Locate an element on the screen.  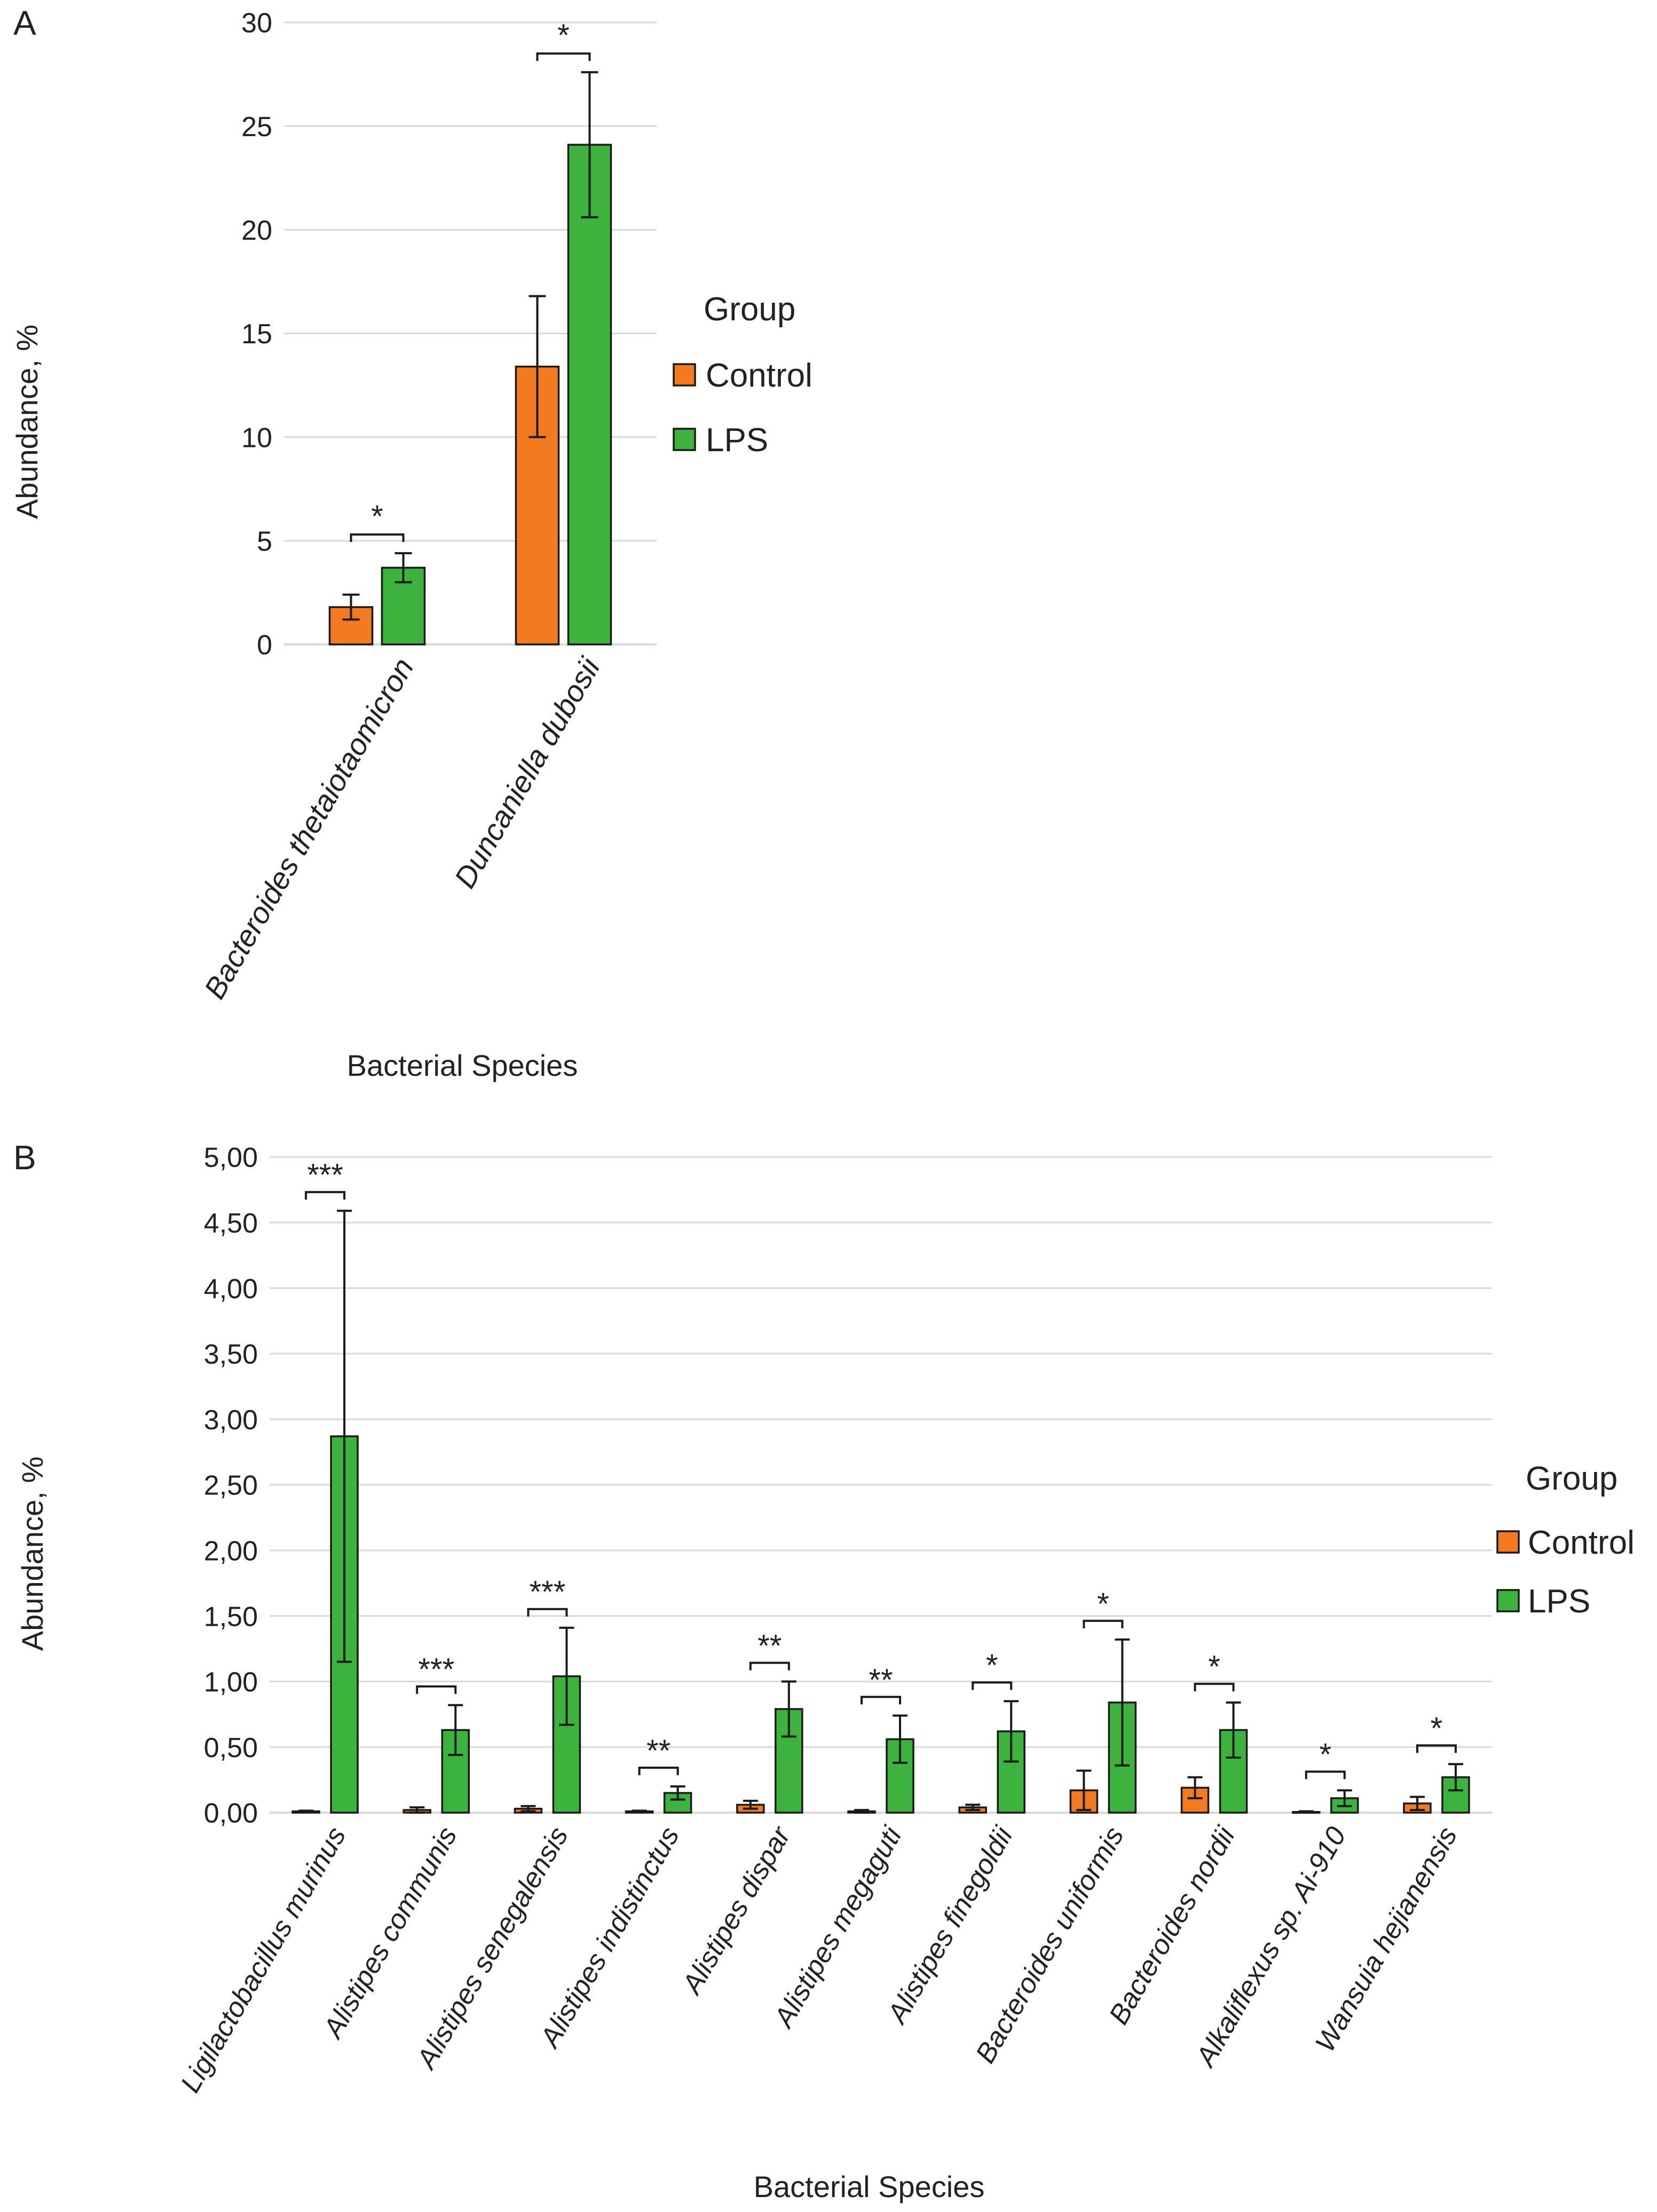
panel-b-y-tick-label: 0,50 is located at coordinates (231, 1748).